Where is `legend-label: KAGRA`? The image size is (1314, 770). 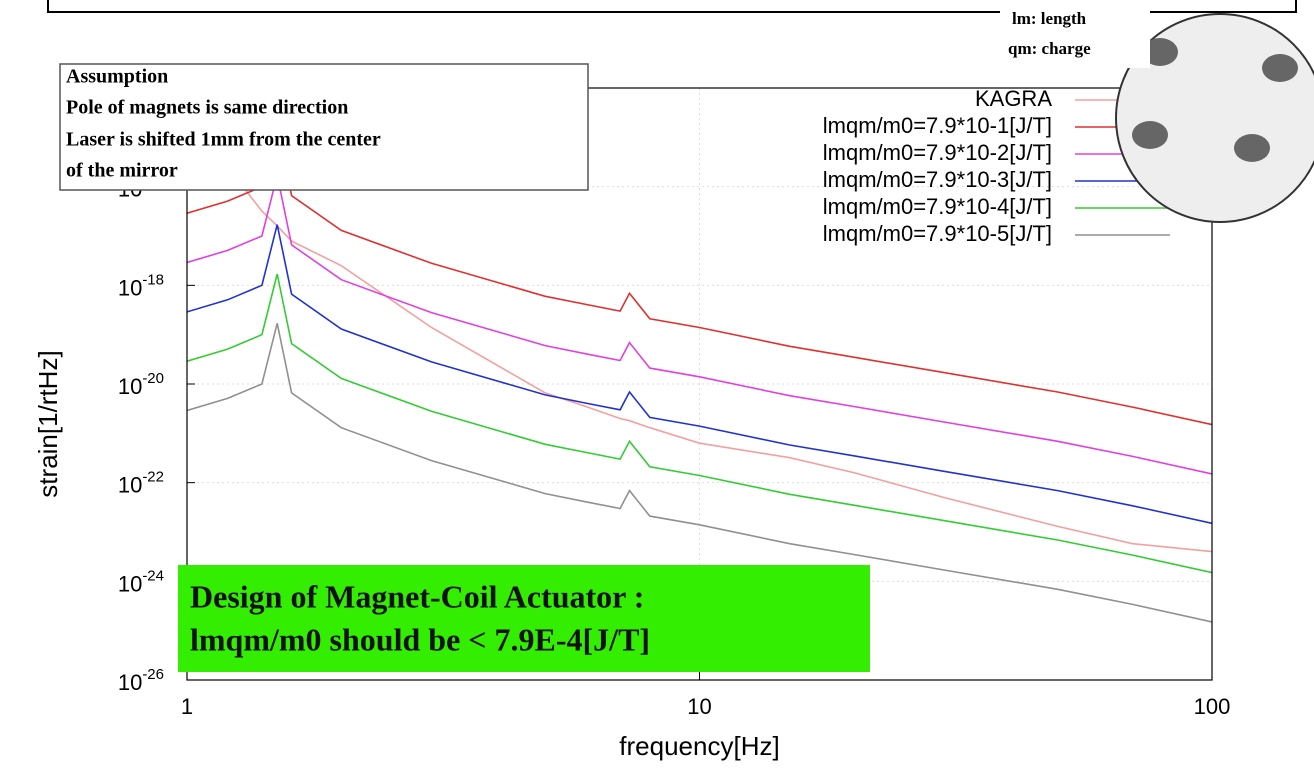
legend-label: KAGRA is located at coordinates (1013, 98).